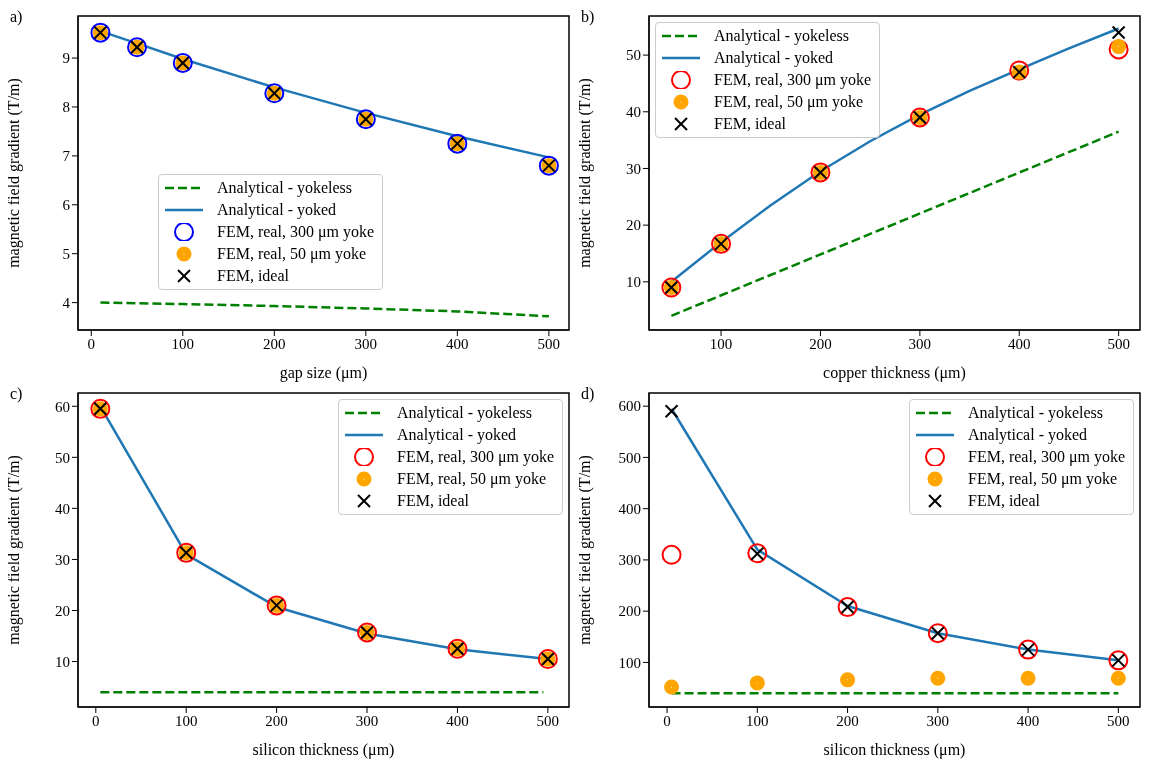  What do you see at coordinates (16, 17) in the screenshot?
I see `chart-title: a)` at bounding box center [16, 17].